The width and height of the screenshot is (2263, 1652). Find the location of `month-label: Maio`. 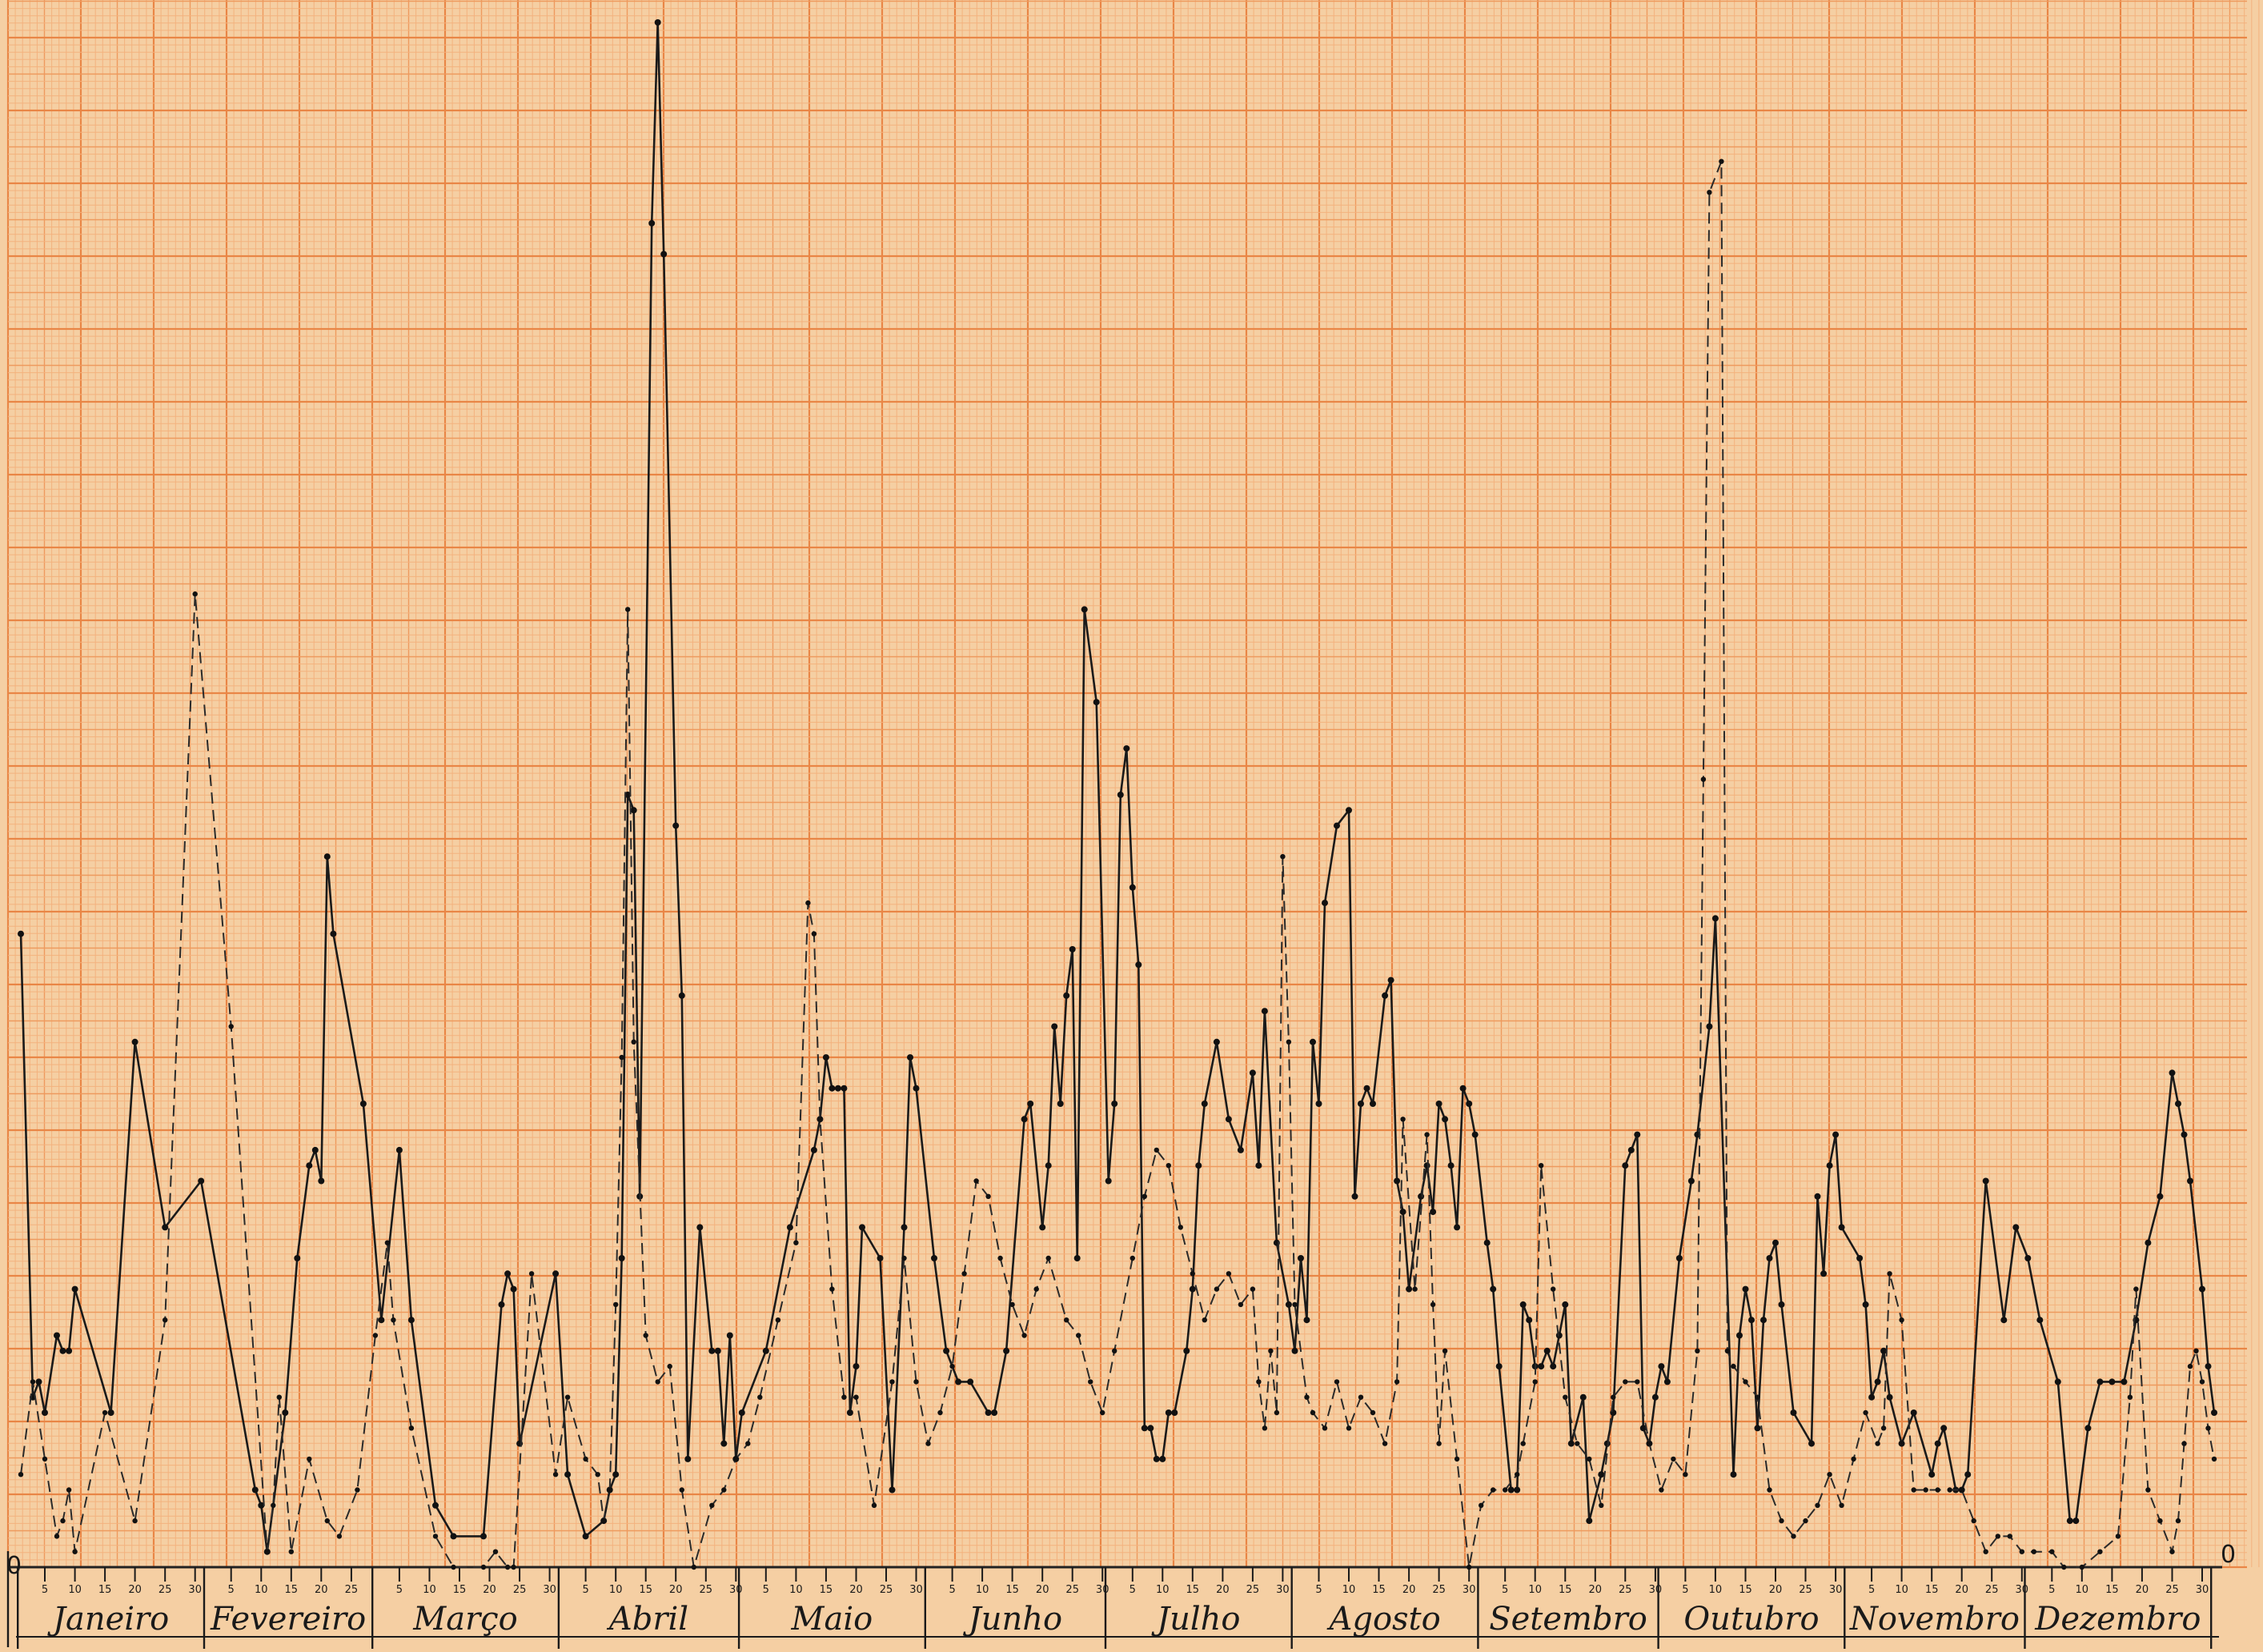

month-label: Maio is located at coordinates (832, 1619).